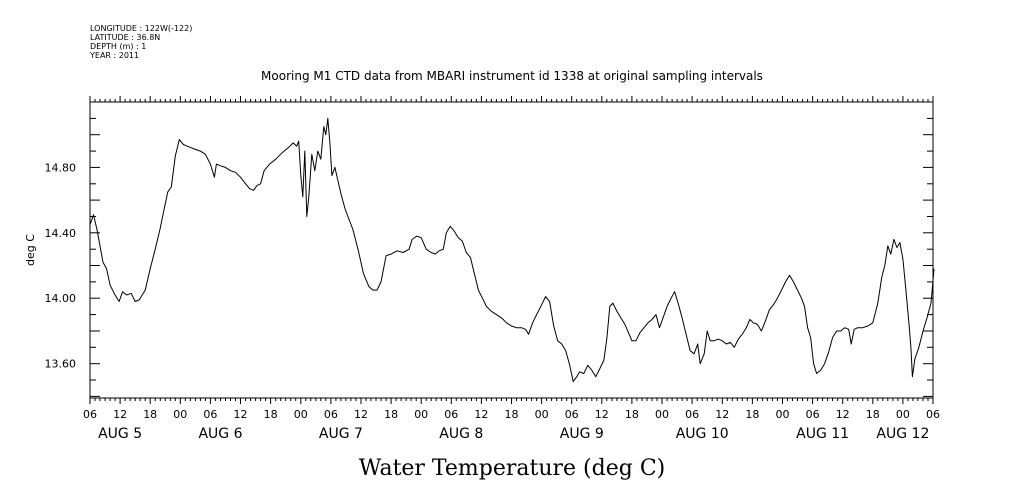 Image resolution: width=1009 pixels, height=504 pixels. What do you see at coordinates (61, 167) in the screenshot?
I see `y-tick-label: 14.80` at bounding box center [61, 167].